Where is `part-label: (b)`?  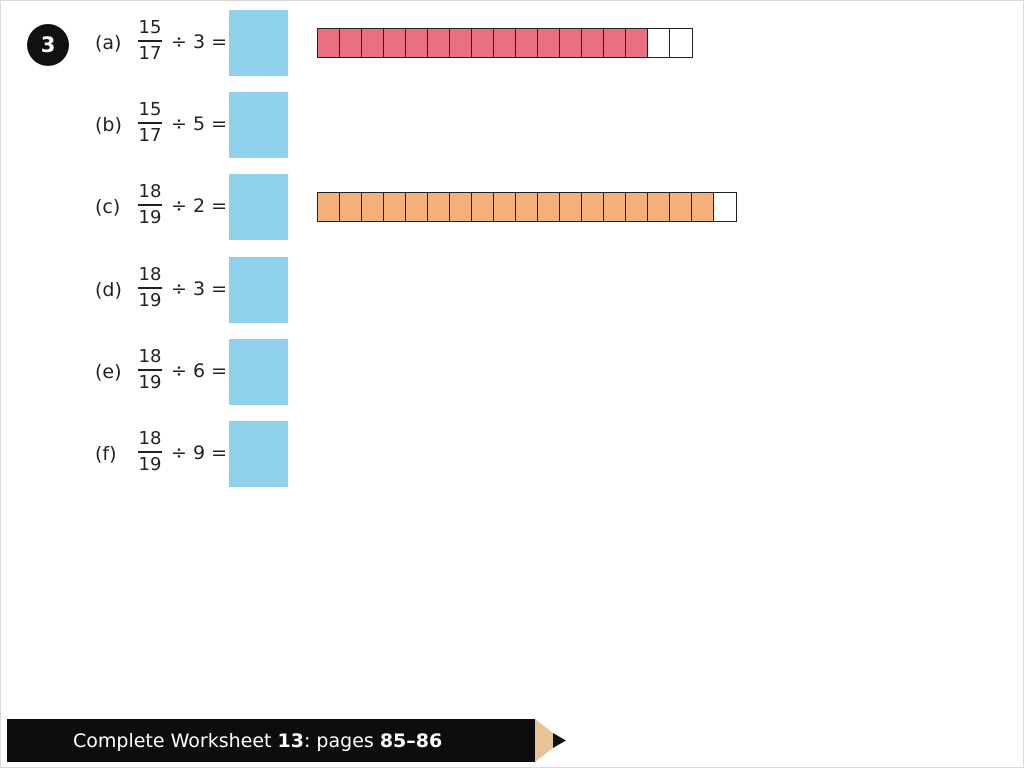 part-label: (b) is located at coordinates (108, 125).